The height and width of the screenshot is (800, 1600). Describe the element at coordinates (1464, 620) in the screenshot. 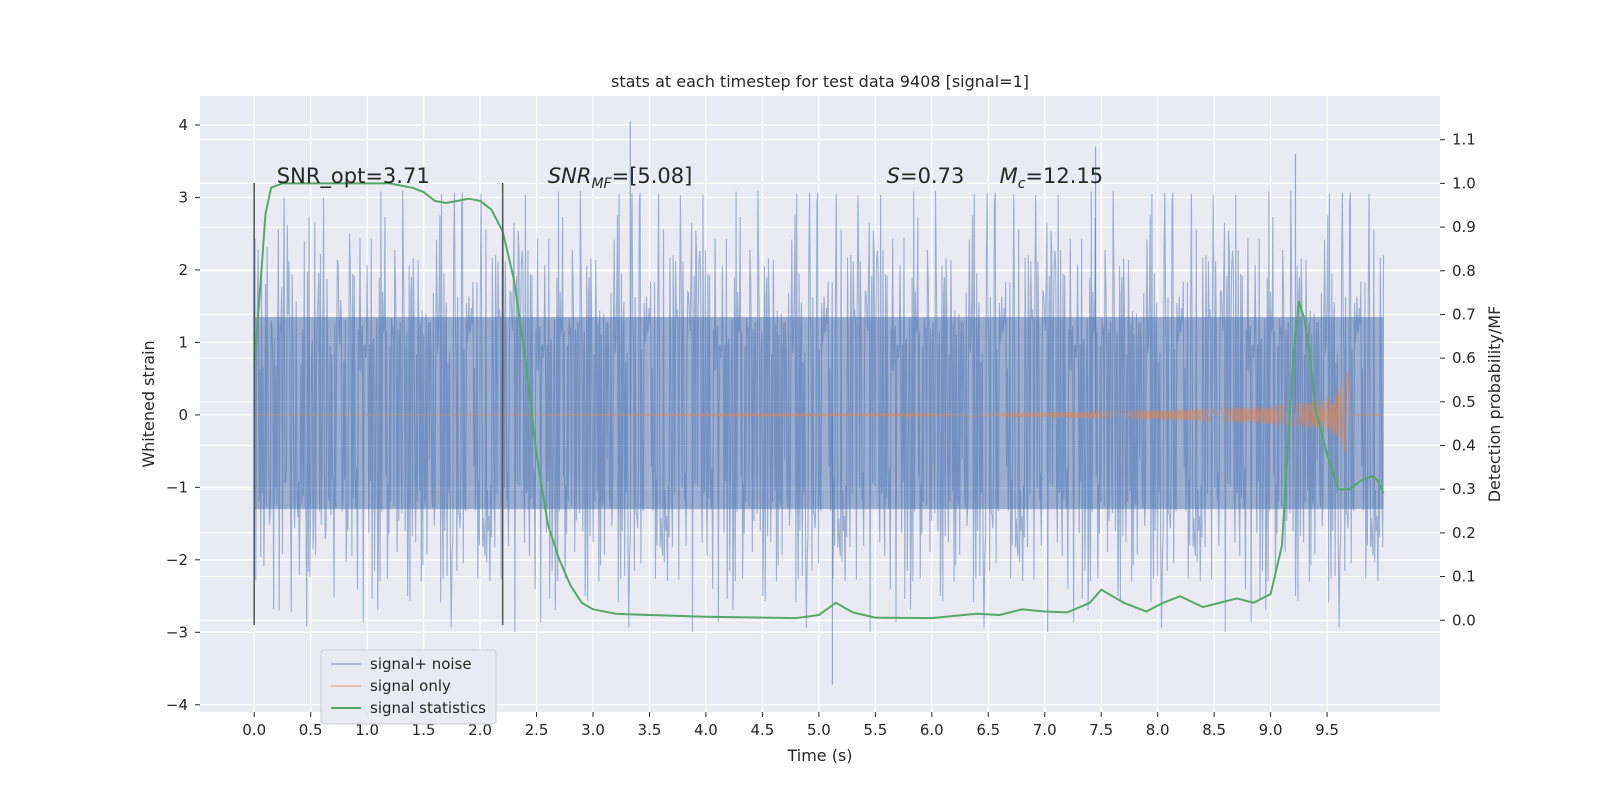

I see `y2-tick-label: 0.0` at that location.